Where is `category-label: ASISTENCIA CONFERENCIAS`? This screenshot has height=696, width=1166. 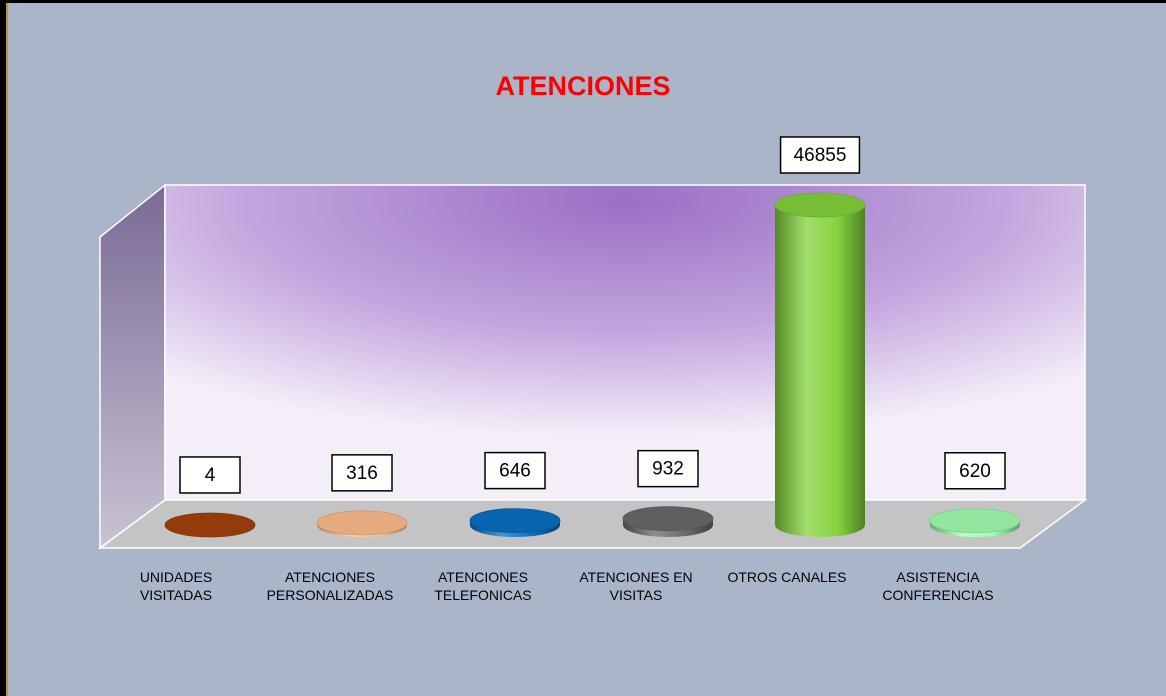
category-label: ASISTENCIA CONFERENCIAS is located at coordinates (938, 586).